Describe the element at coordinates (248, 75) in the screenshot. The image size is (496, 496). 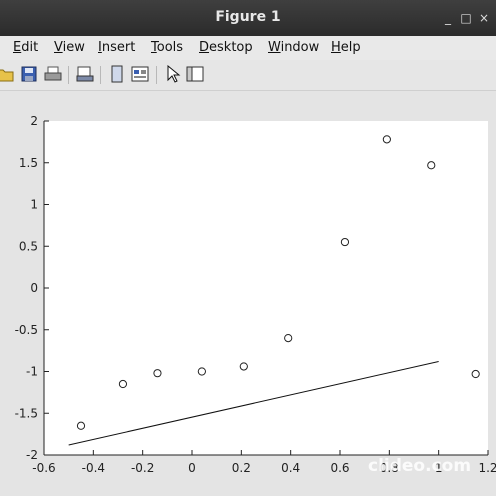
I see `toolbar` at that location.